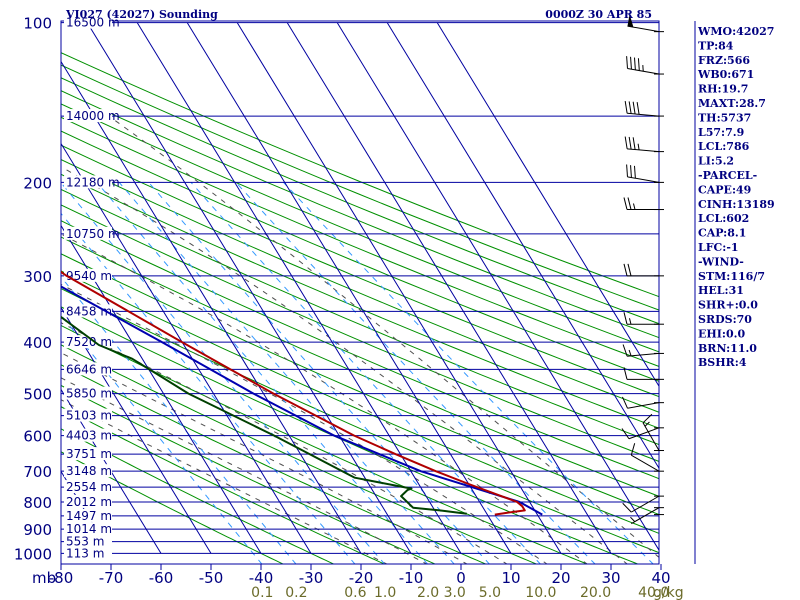 Image resolution: width=800 pixels, height=600 pixels. What do you see at coordinates (721, 261) in the screenshot?
I see `index-line: -WIND-` at bounding box center [721, 261].